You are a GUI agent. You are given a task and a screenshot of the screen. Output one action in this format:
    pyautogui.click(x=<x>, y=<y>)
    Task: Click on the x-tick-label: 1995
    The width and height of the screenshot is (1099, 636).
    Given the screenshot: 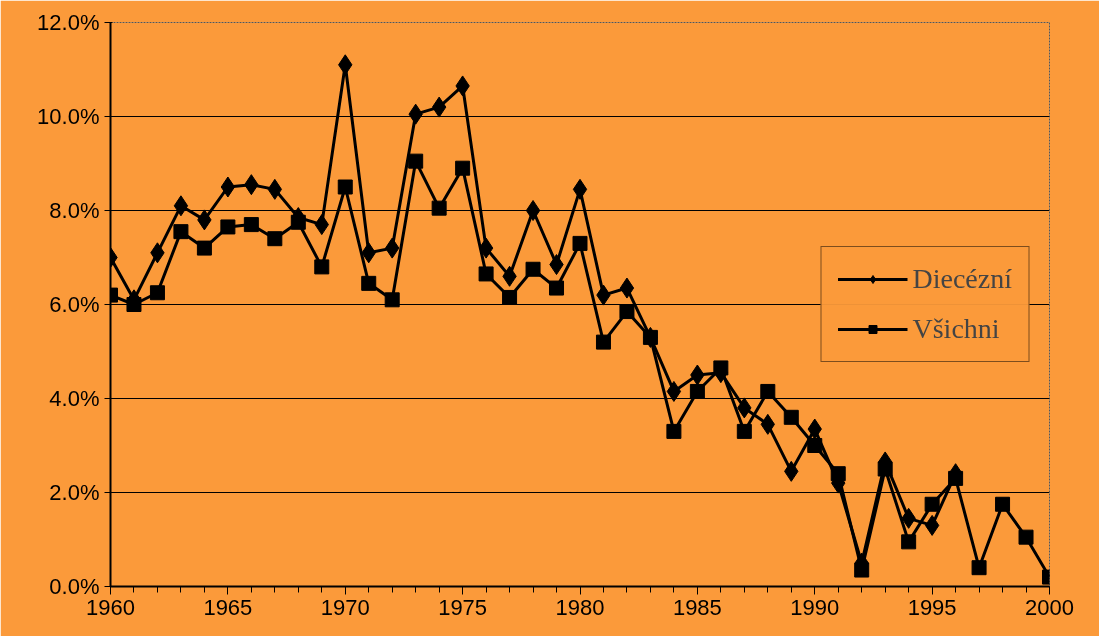 What is the action you would take?
    pyautogui.click(x=932, y=607)
    